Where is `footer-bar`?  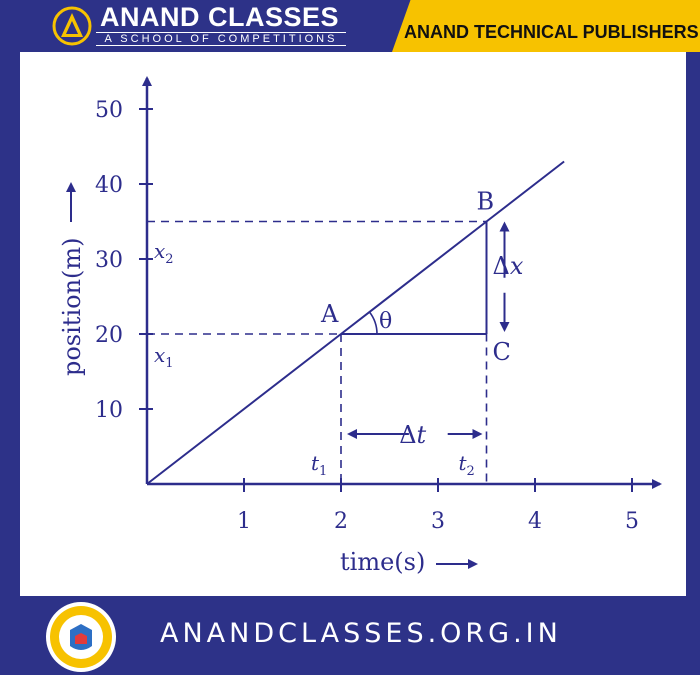 footer-bar is located at coordinates (350, 635).